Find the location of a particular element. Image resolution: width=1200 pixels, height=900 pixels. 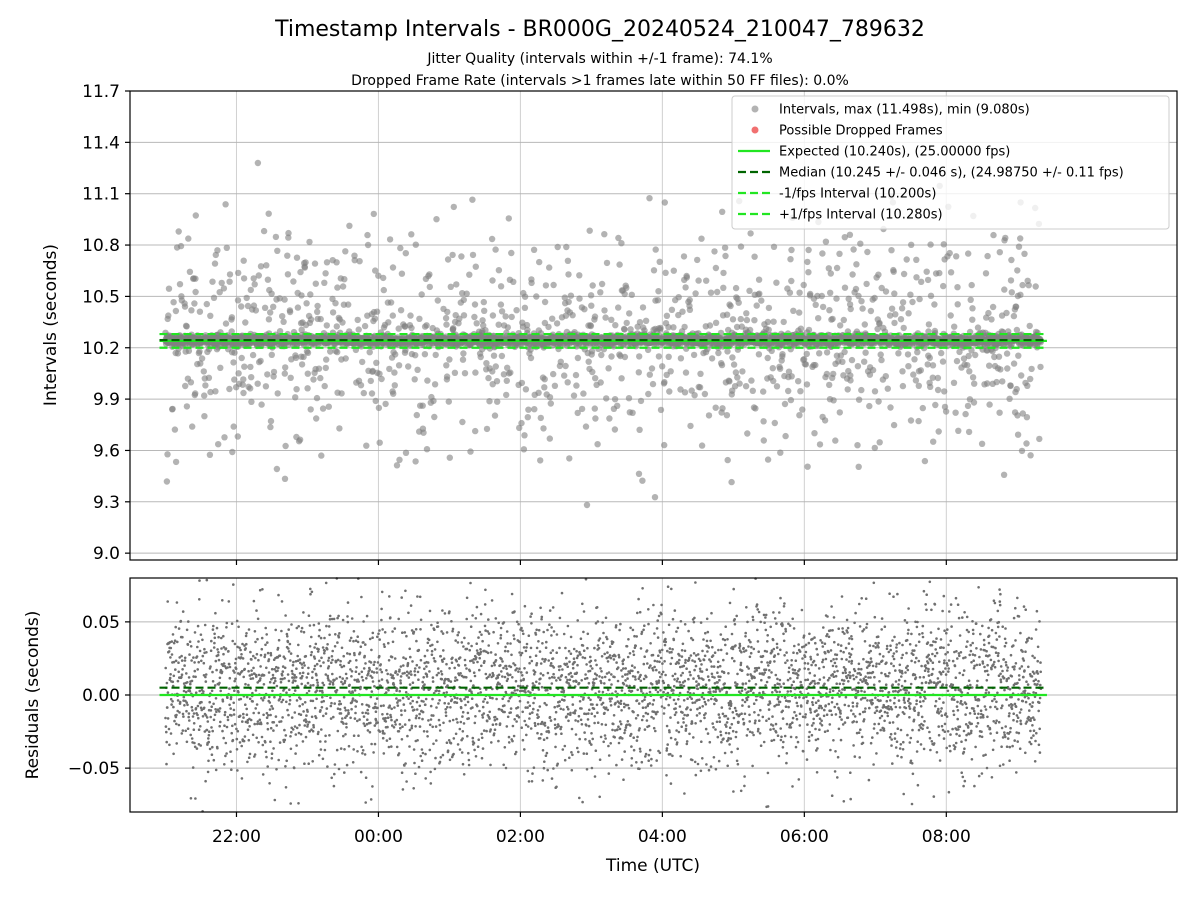

intervals-y-tick-label: 11.1 is located at coordinates (101, 195).